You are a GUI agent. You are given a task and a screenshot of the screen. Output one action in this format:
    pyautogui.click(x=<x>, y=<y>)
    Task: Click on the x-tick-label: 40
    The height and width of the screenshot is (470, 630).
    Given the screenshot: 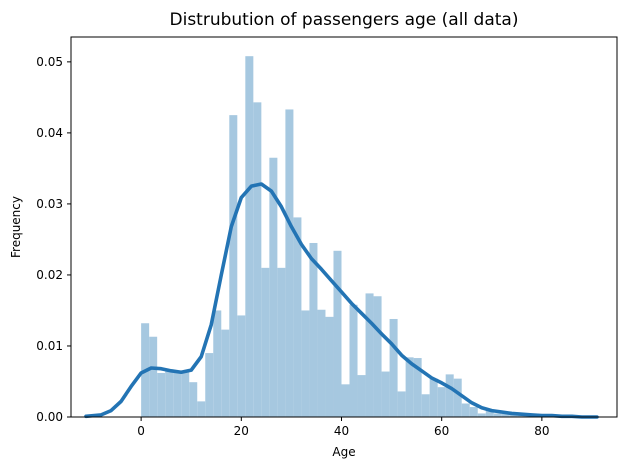 What is the action you would take?
    pyautogui.click(x=341, y=431)
    